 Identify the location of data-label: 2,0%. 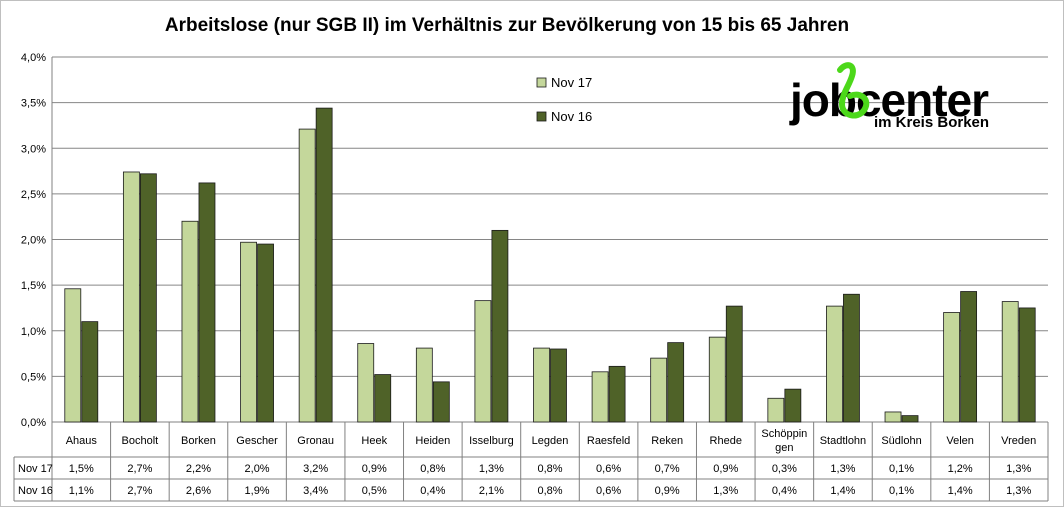
(257, 469).